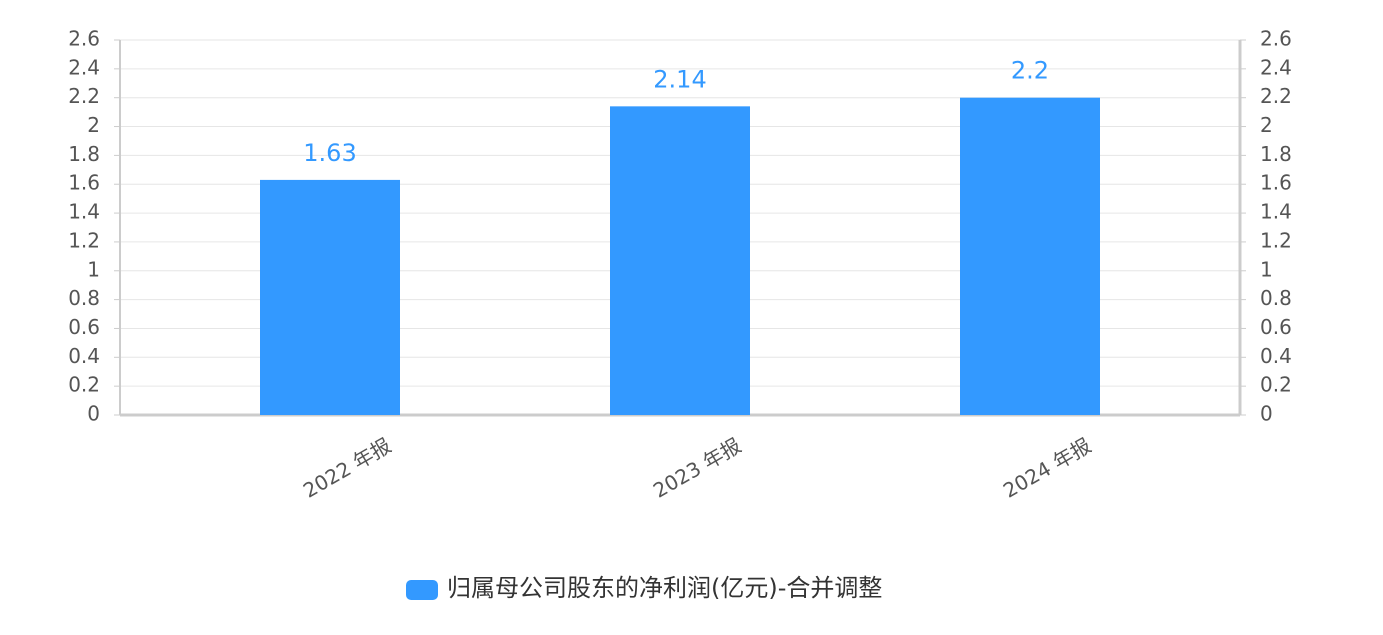 This screenshot has height=635, width=1383. What do you see at coordinates (84, 96) in the screenshot?
I see `y-tick-label: 2.2` at bounding box center [84, 96].